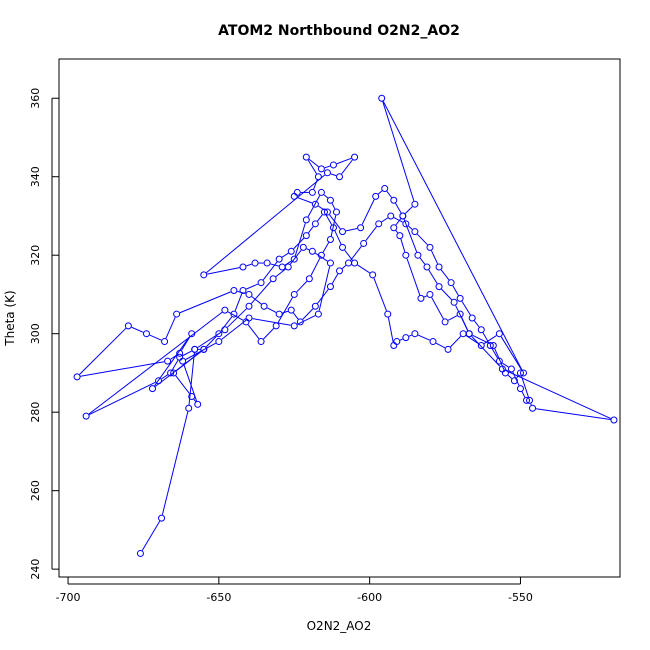  I want to click on y-tick-label: 340, so click(35, 176).